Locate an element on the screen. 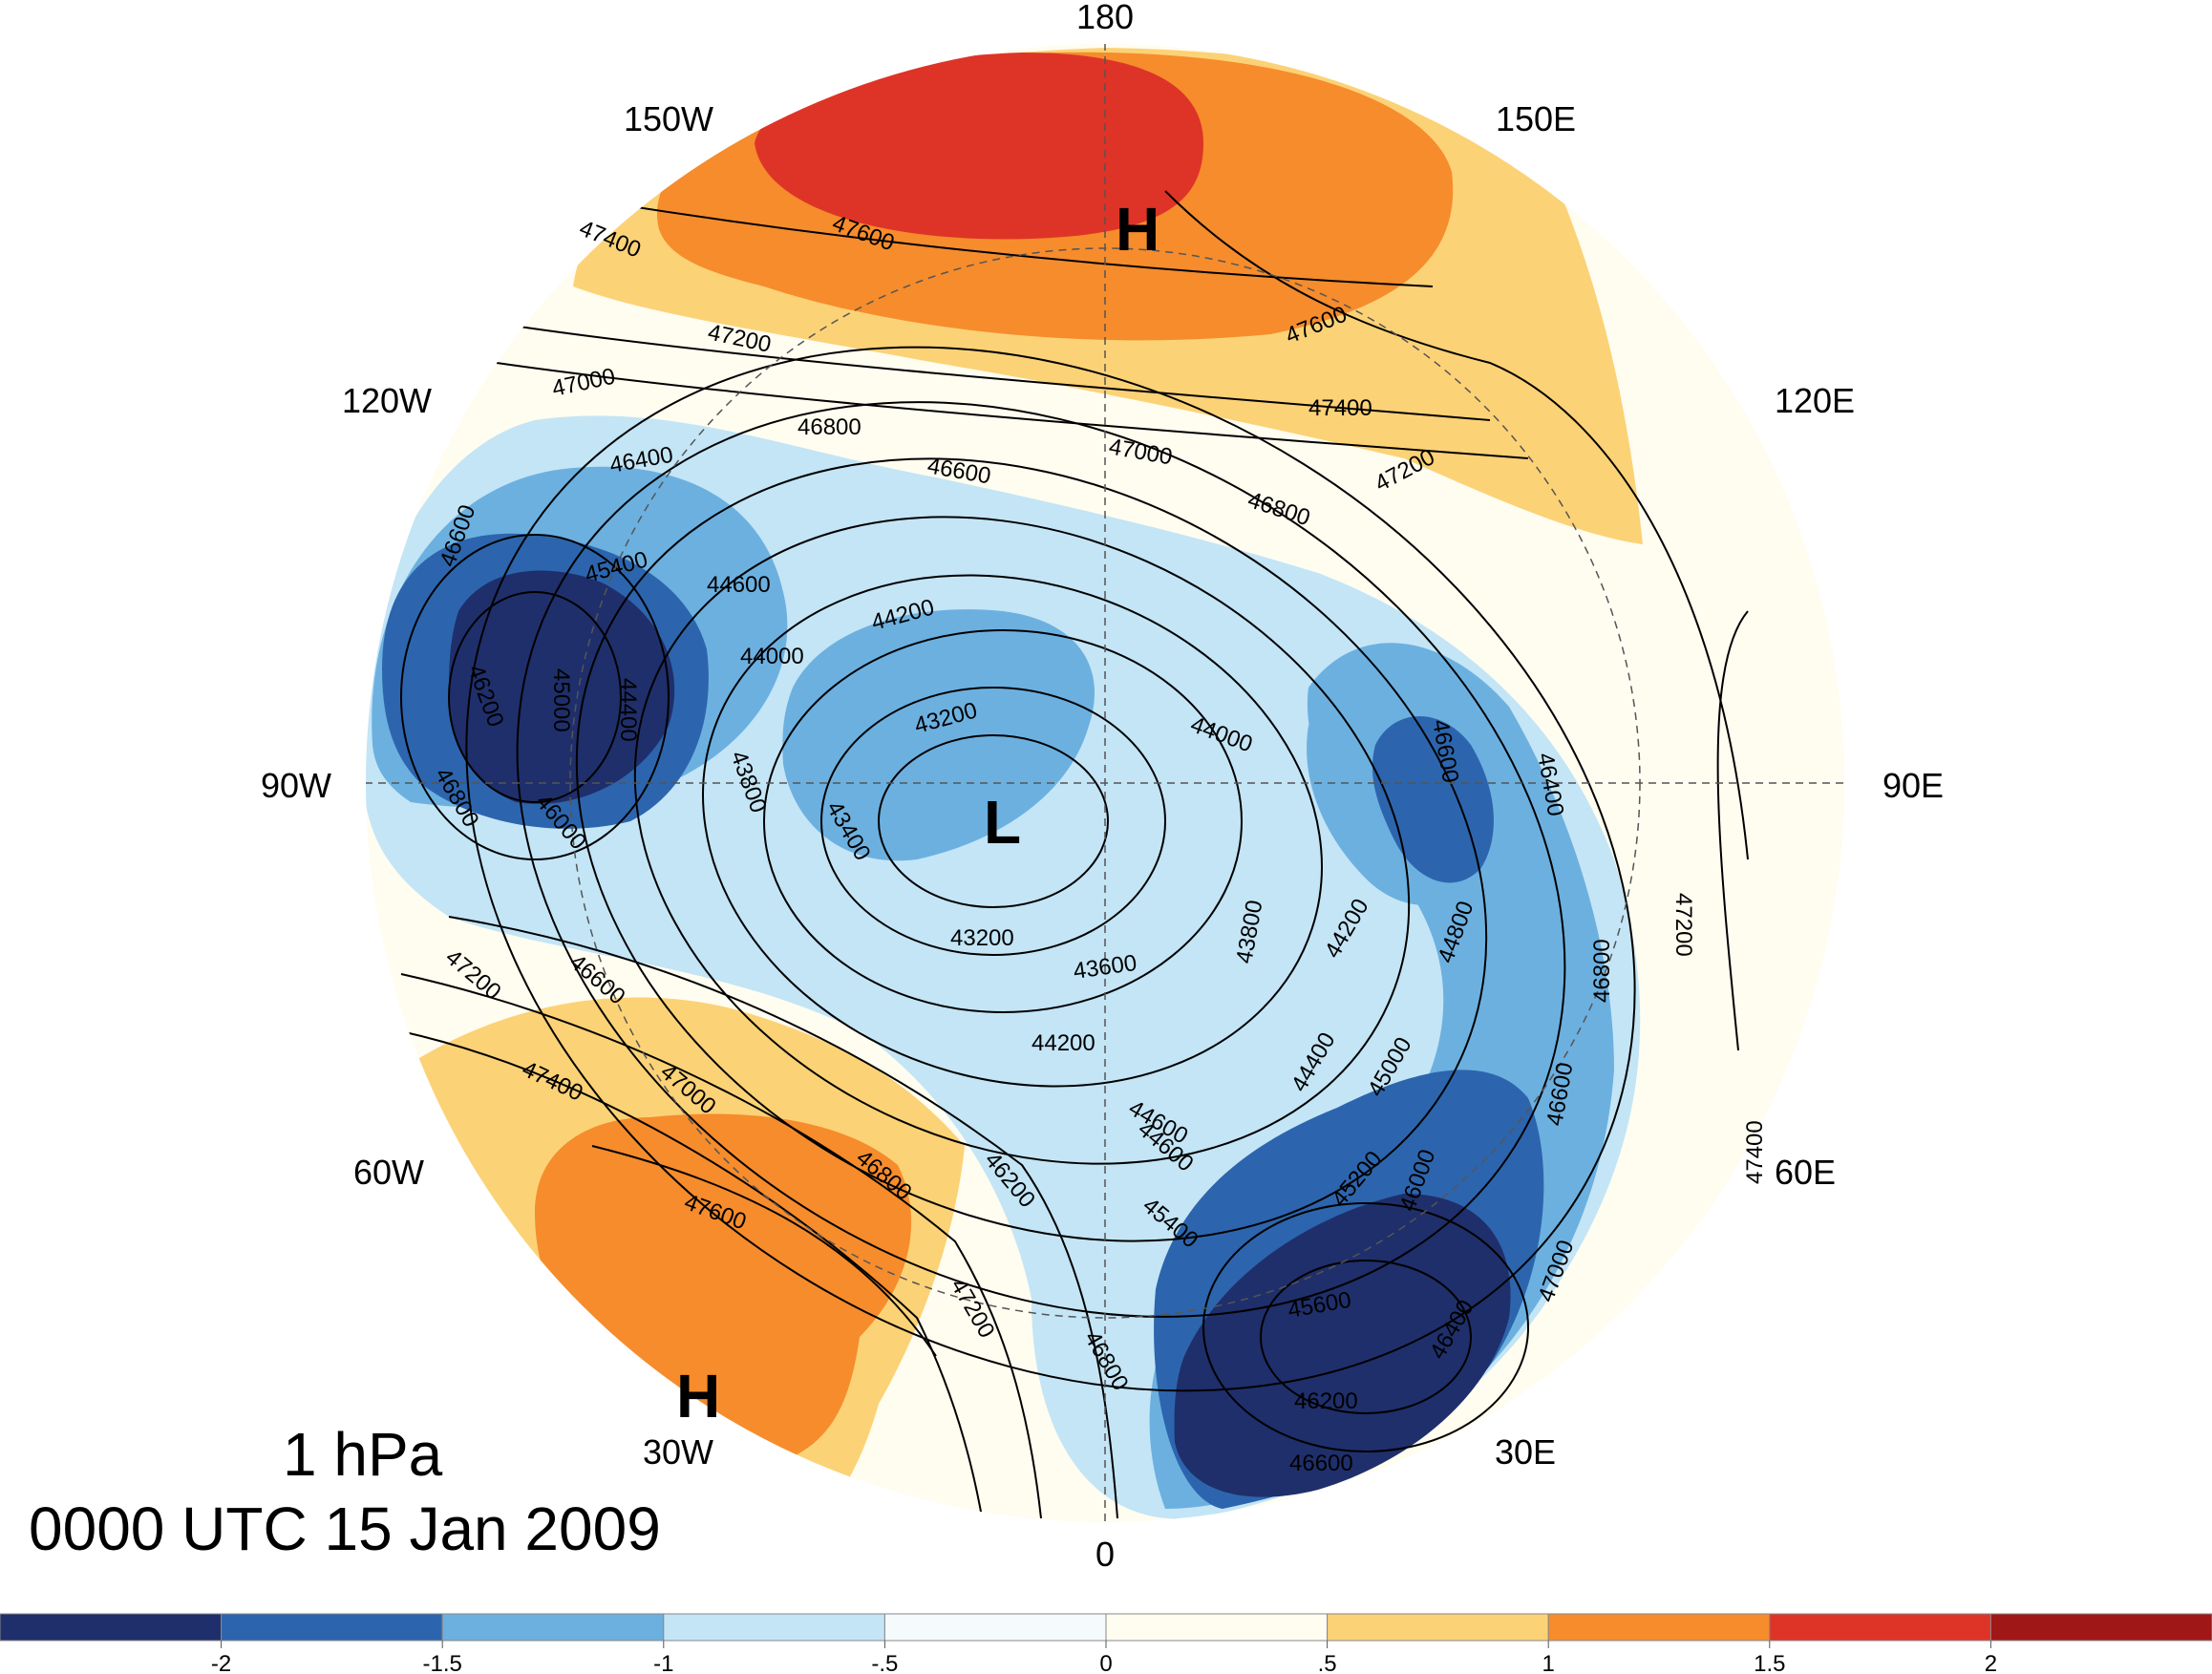  colorbar-tick-label: -.5 is located at coordinates (884, 1662).